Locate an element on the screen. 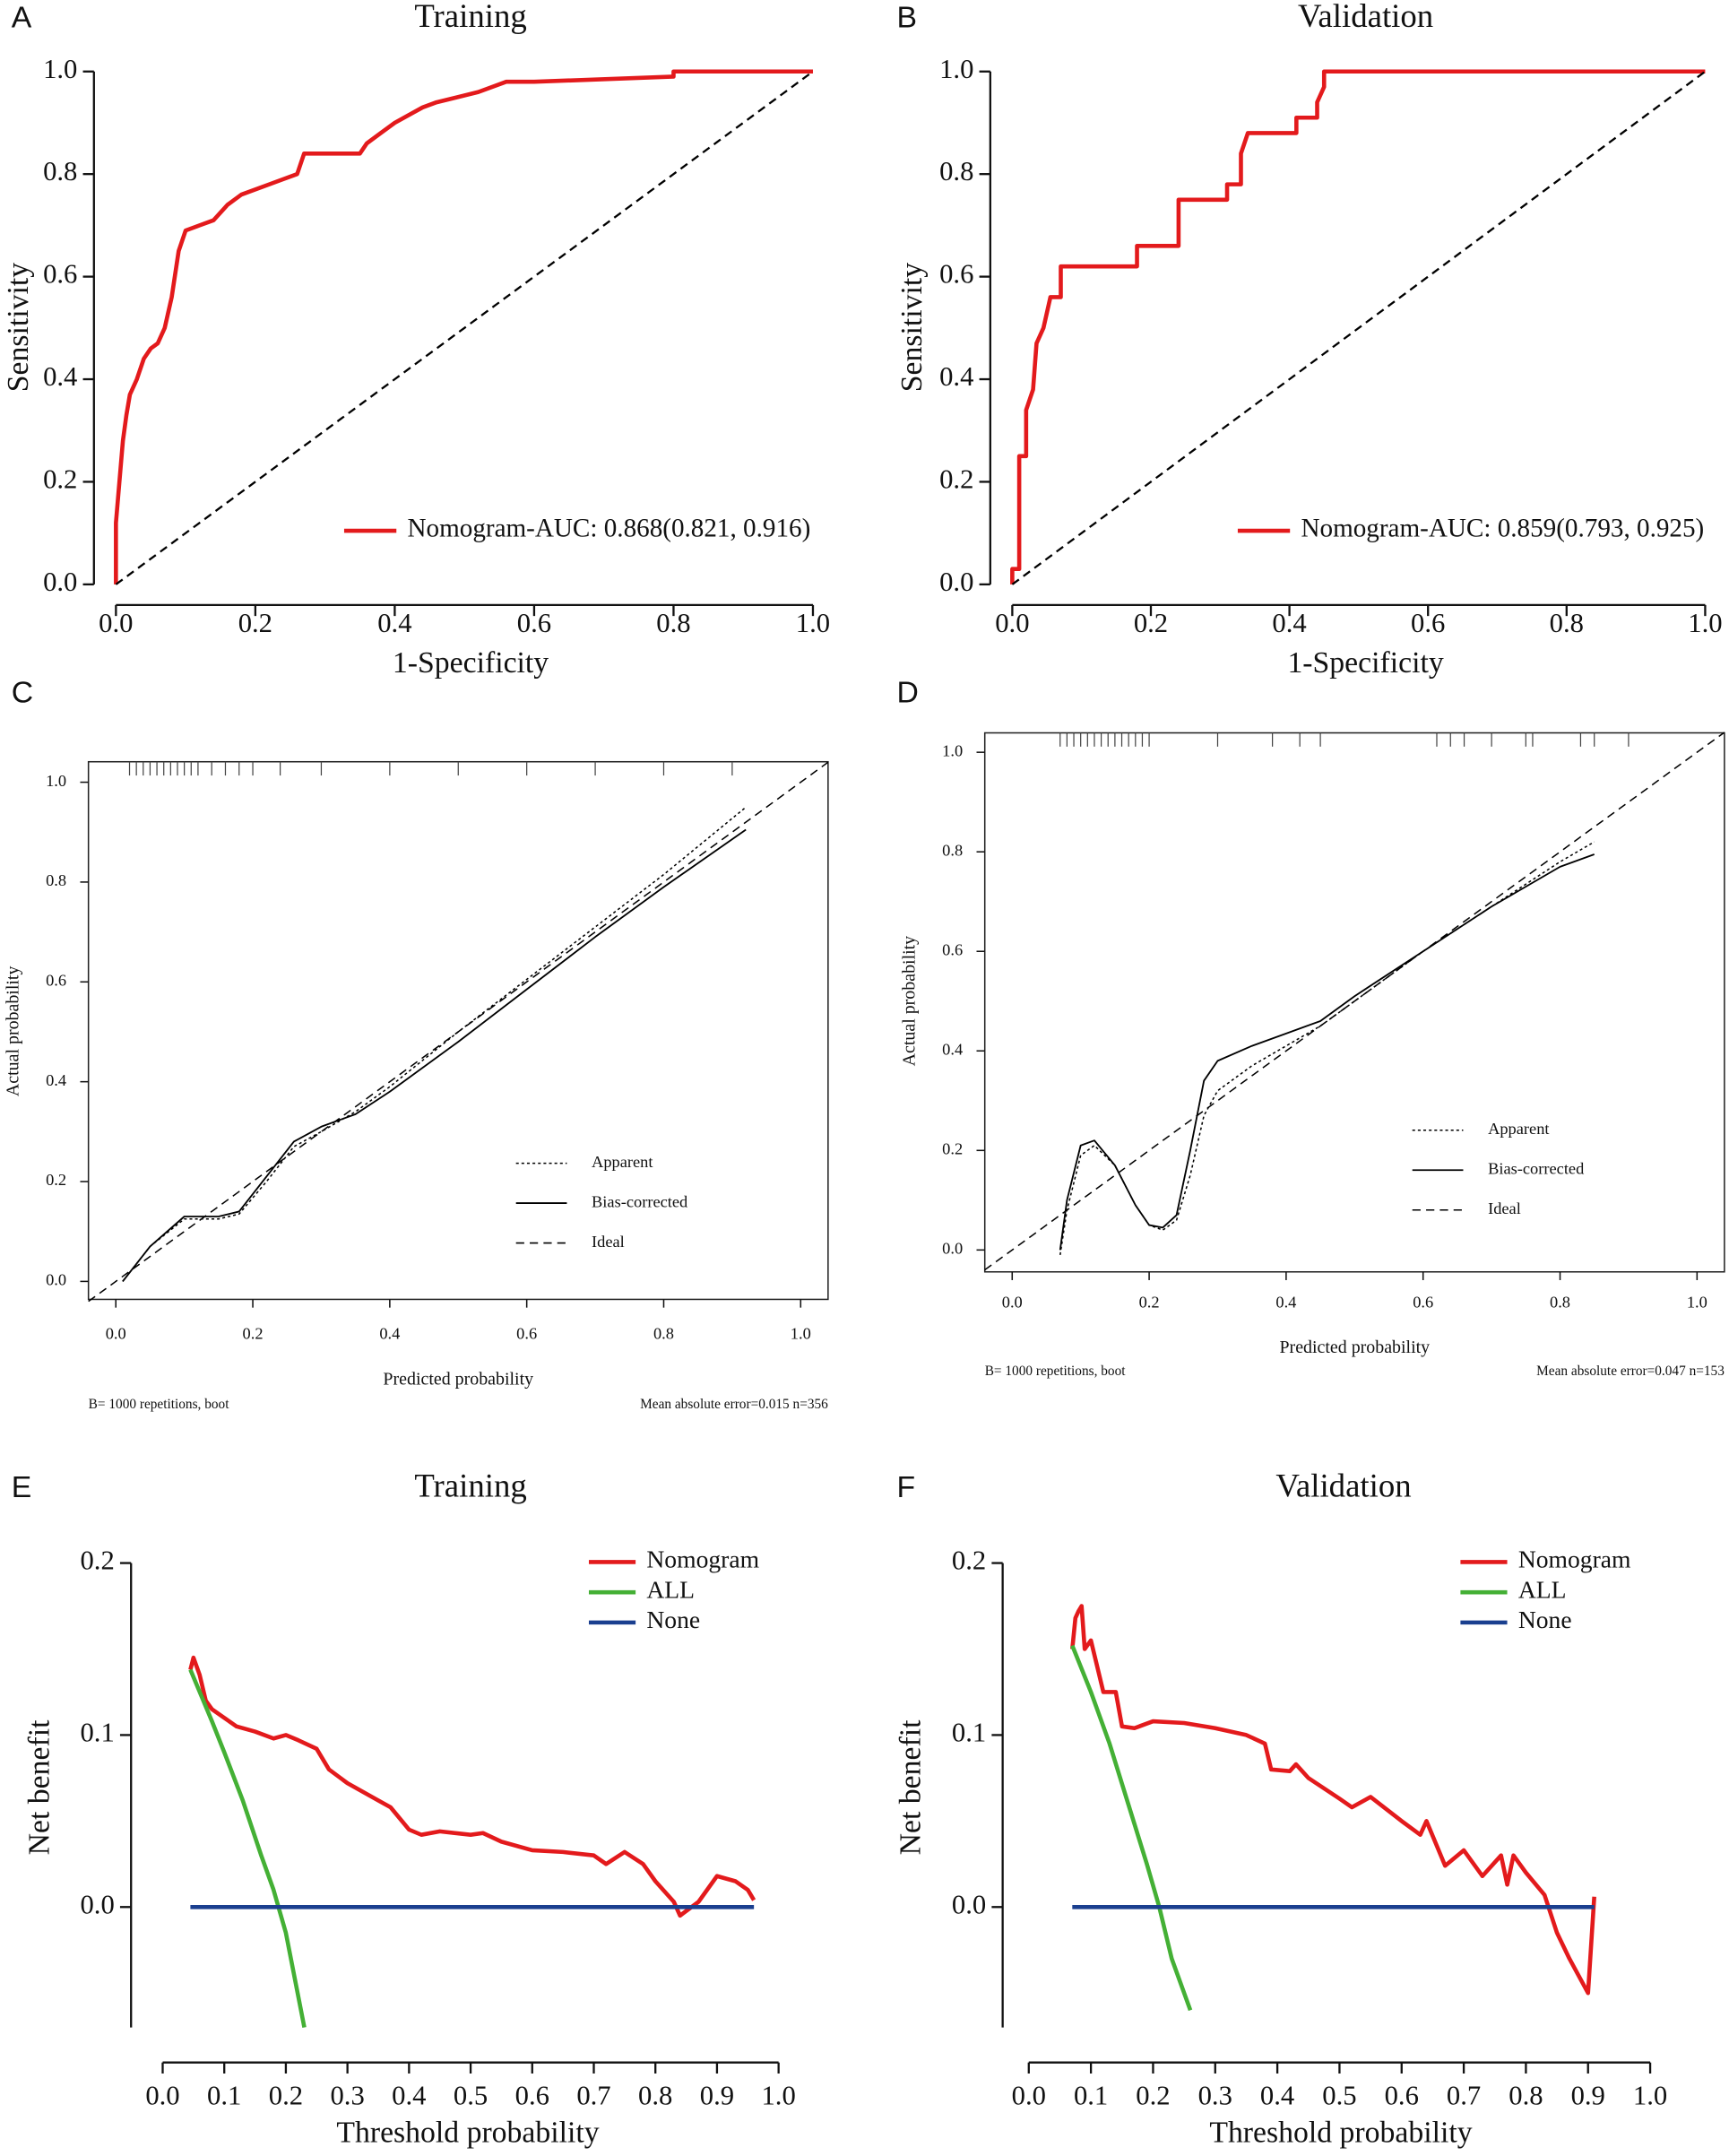  legend-label: Nomogram is located at coordinates (703, 1559).